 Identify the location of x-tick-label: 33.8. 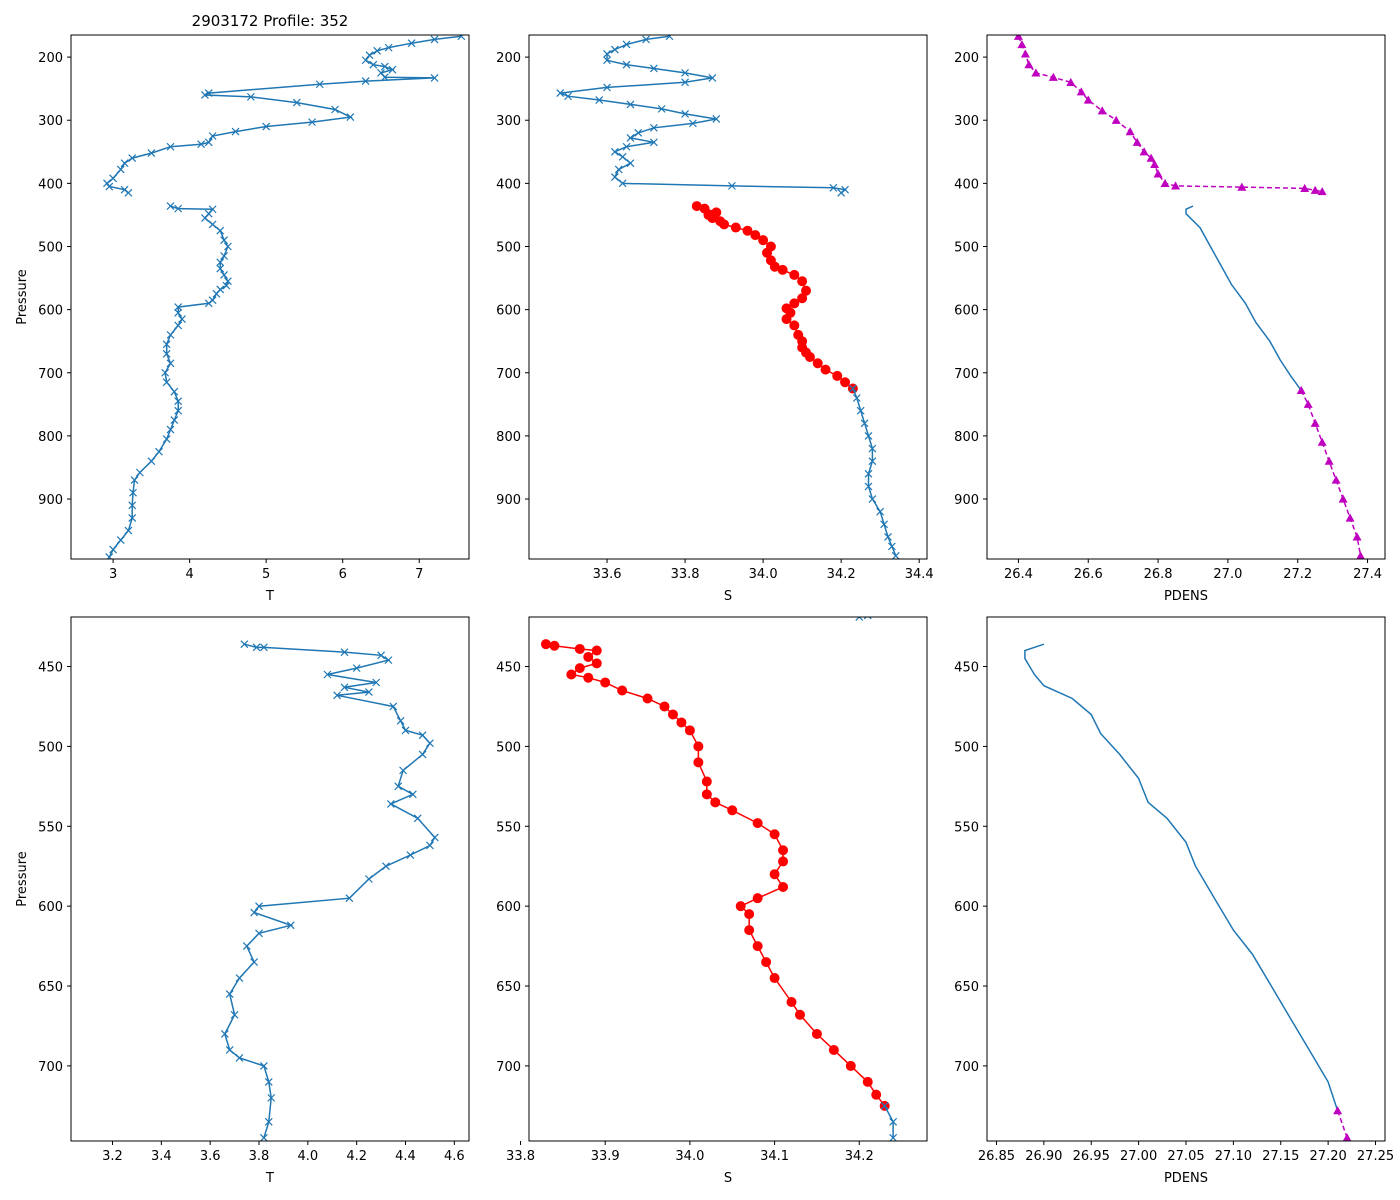
(685, 574).